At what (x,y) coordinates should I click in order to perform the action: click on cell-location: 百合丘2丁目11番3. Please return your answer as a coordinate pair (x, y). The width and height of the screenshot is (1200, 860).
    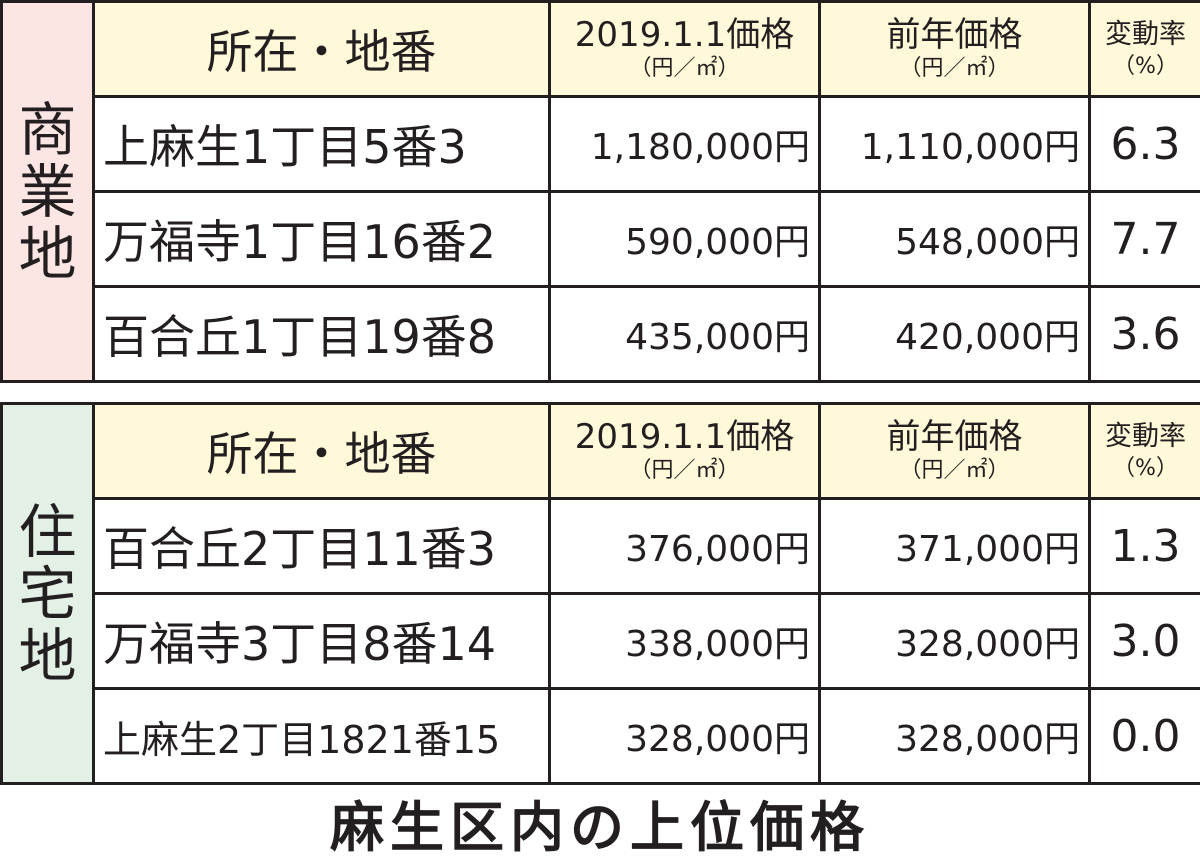
    Looking at the image, I should click on (321, 546).